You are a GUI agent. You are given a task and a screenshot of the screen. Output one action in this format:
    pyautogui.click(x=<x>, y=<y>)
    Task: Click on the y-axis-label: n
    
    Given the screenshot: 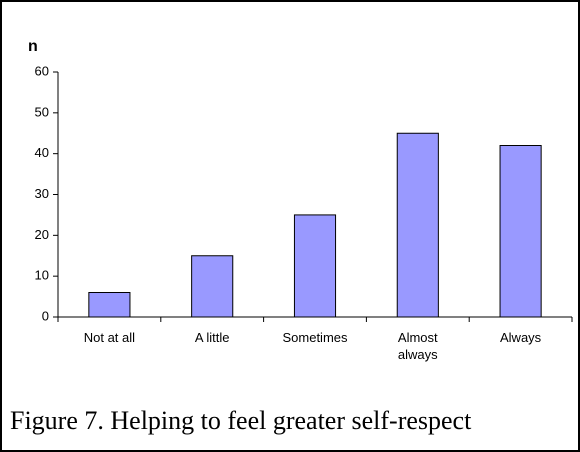 What is the action you would take?
    pyautogui.click(x=33, y=46)
    